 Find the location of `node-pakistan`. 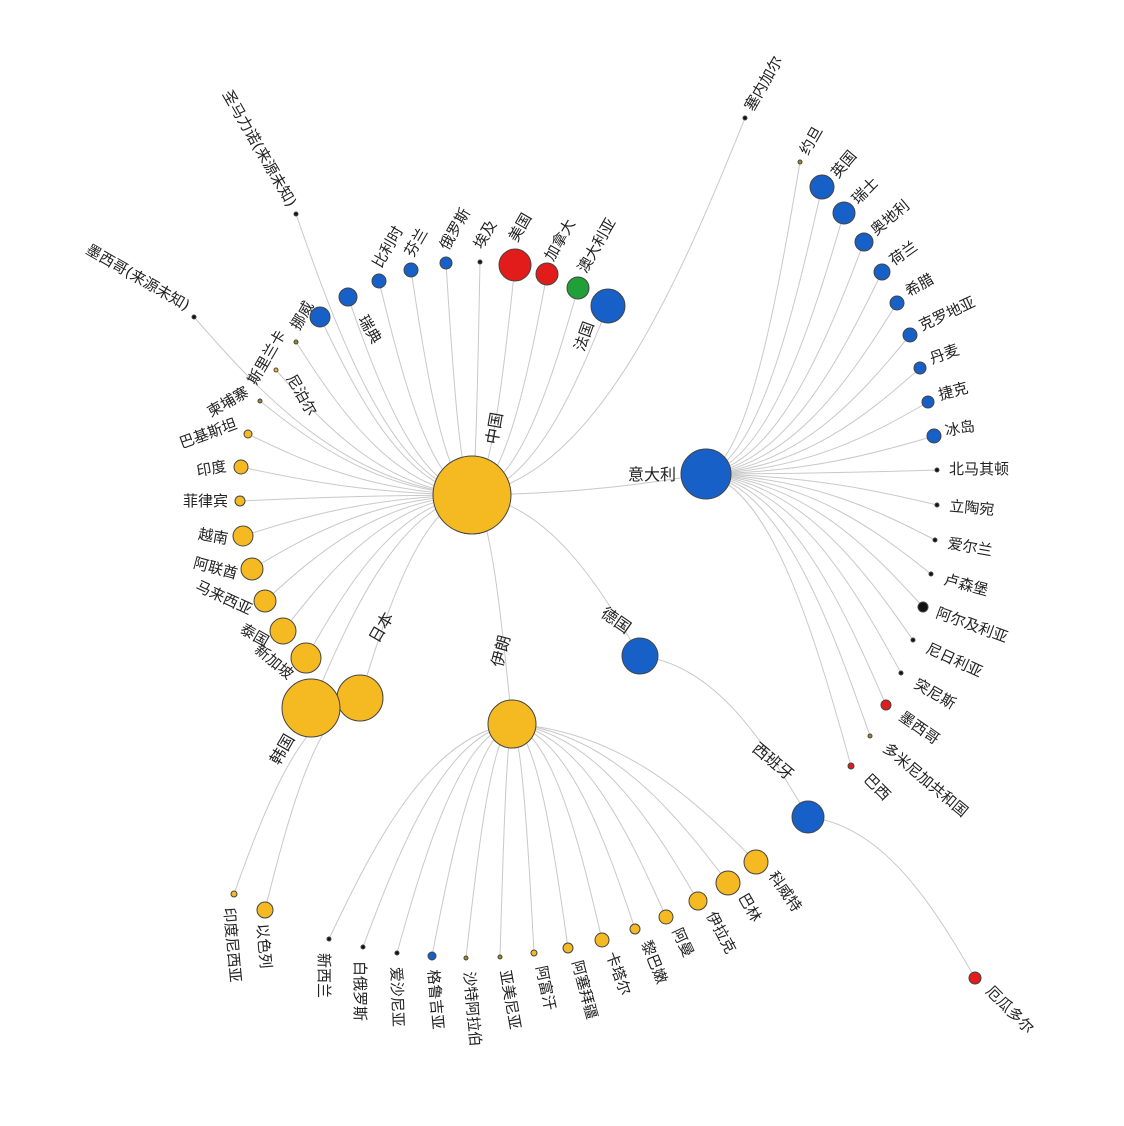

node-pakistan is located at coordinates (248, 434).